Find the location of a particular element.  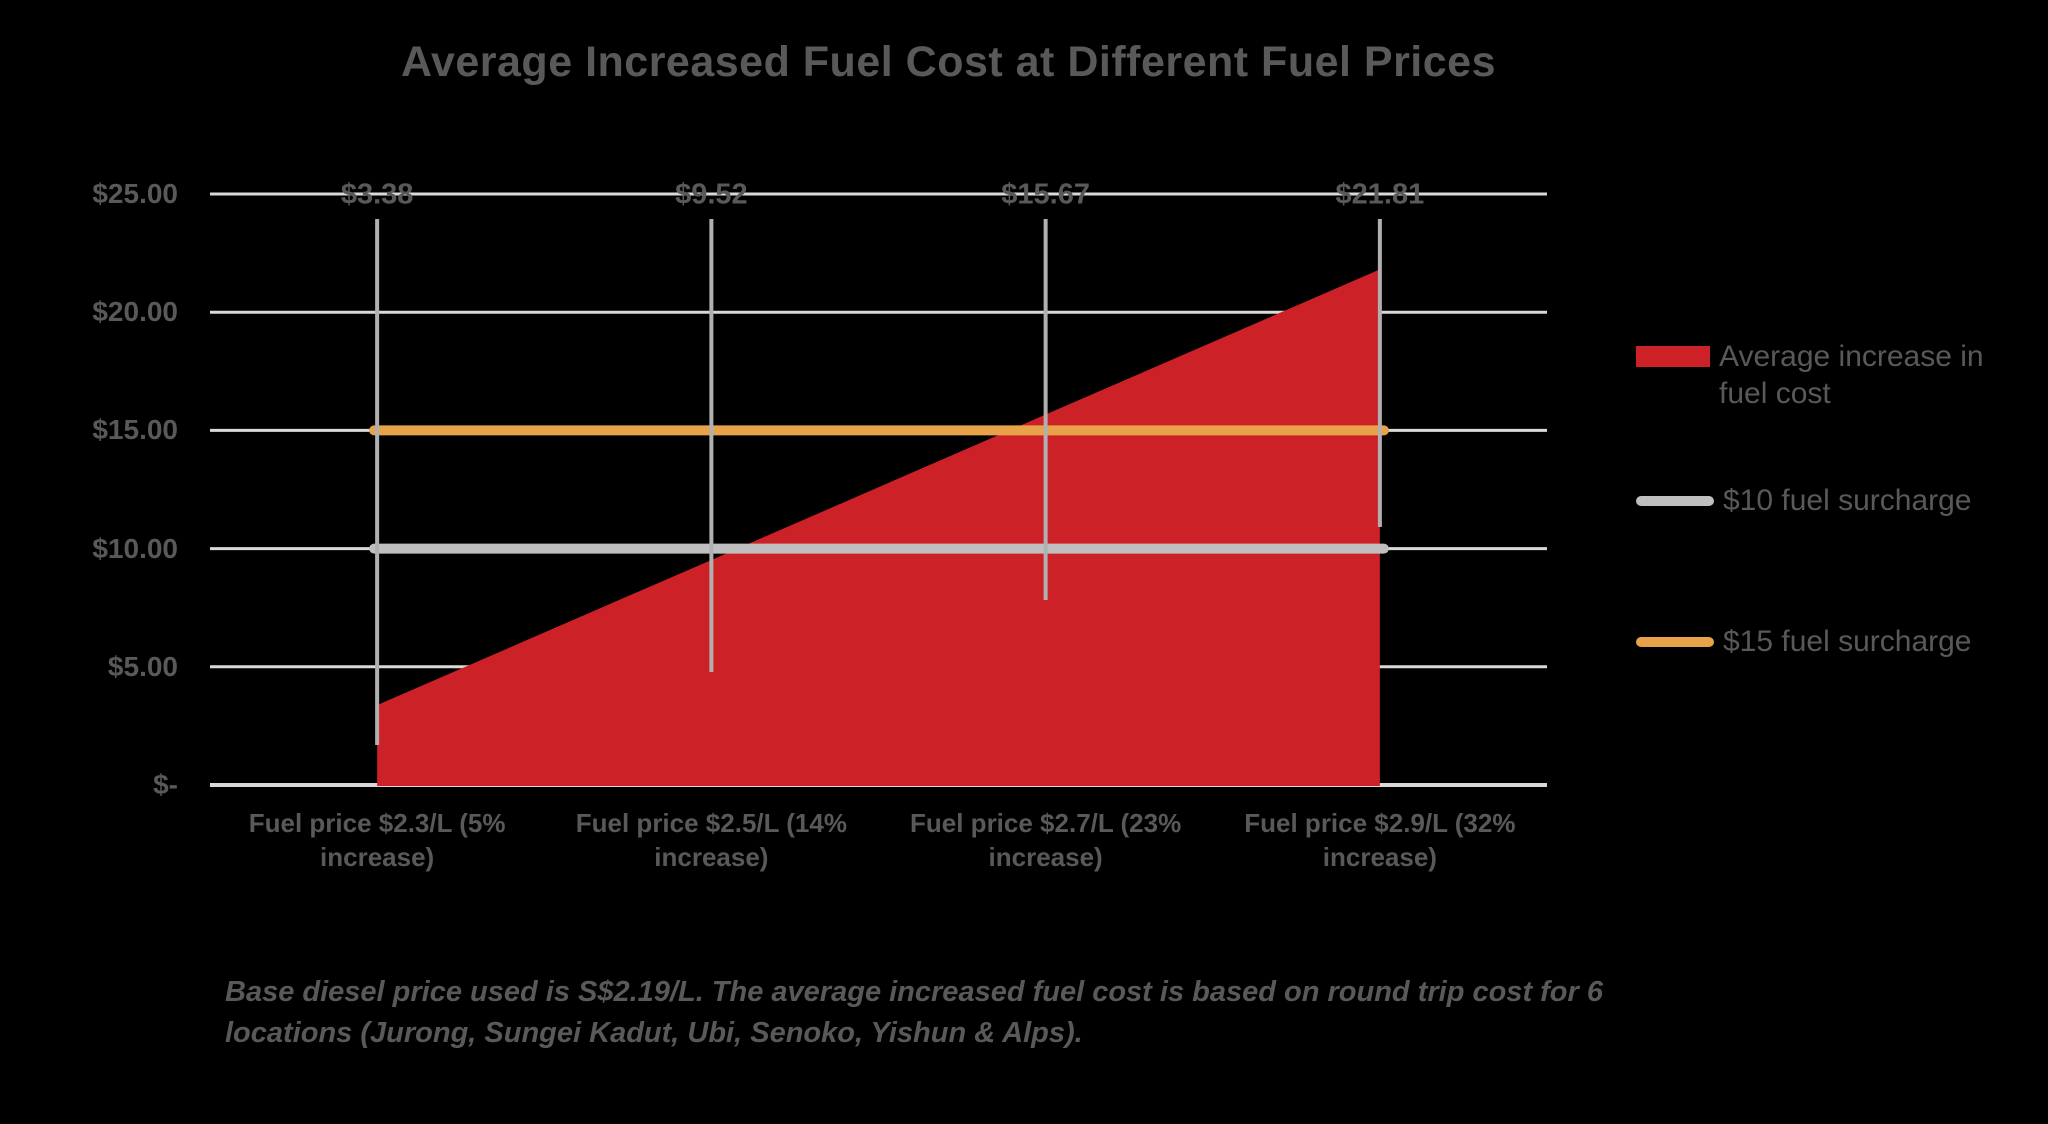

y-axis-label: $5.00 is located at coordinates (142, 666).